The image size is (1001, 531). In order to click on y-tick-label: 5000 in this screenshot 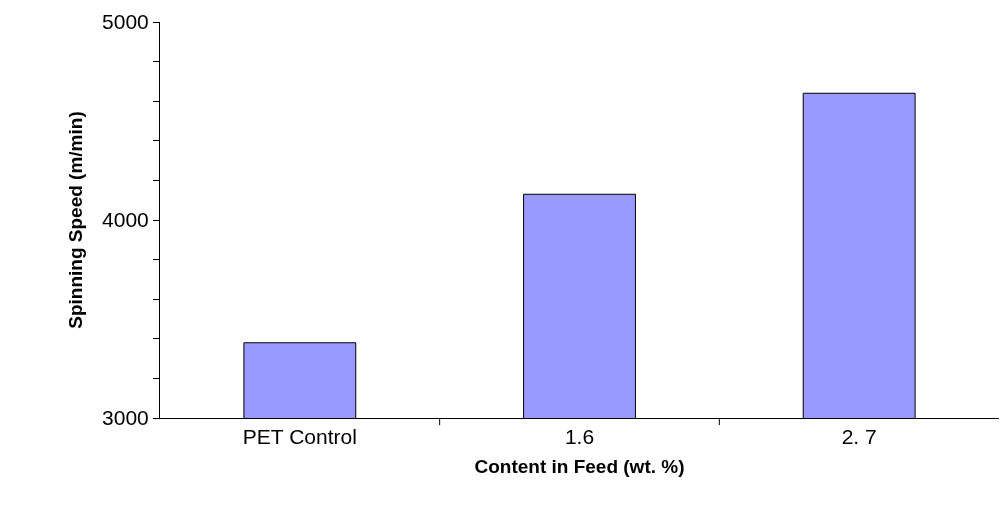, I will do `click(125, 22)`.